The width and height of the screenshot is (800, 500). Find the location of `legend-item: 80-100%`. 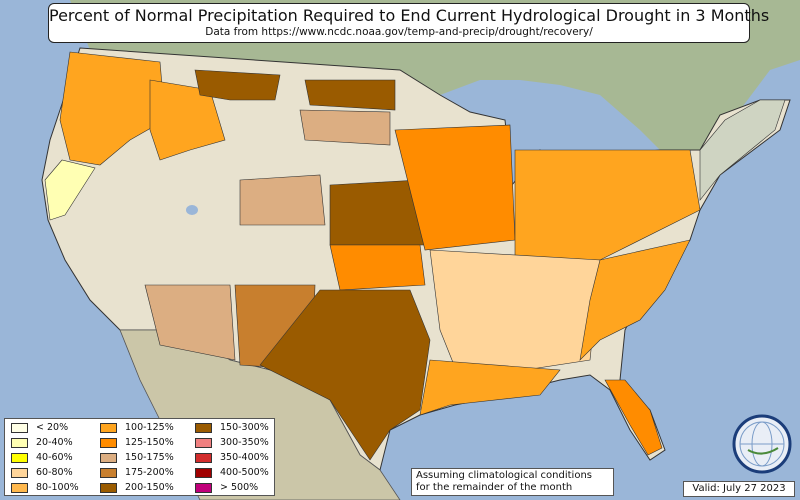

legend-item: 80-100% is located at coordinates (45, 487).